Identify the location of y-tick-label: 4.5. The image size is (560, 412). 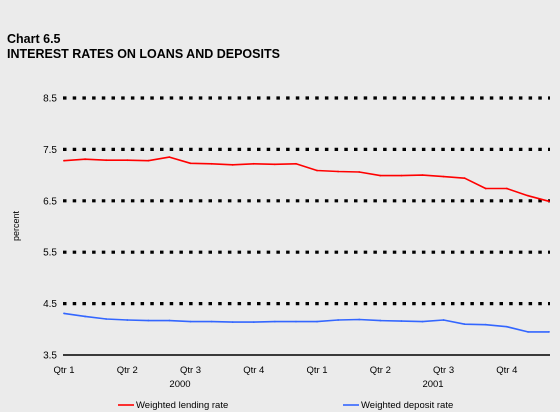
(50, 304).